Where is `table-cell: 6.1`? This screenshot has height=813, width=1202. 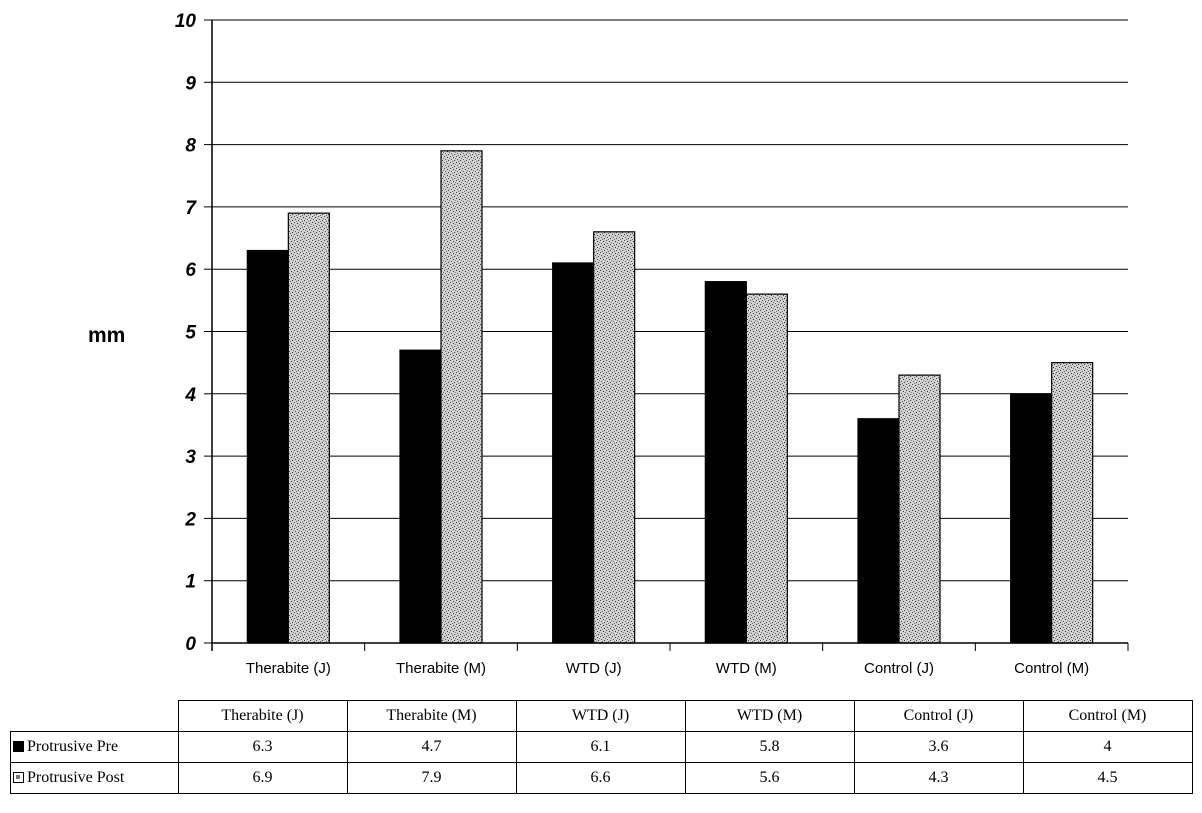
table-cell: 6.1 is located at coordinates (600, 747).